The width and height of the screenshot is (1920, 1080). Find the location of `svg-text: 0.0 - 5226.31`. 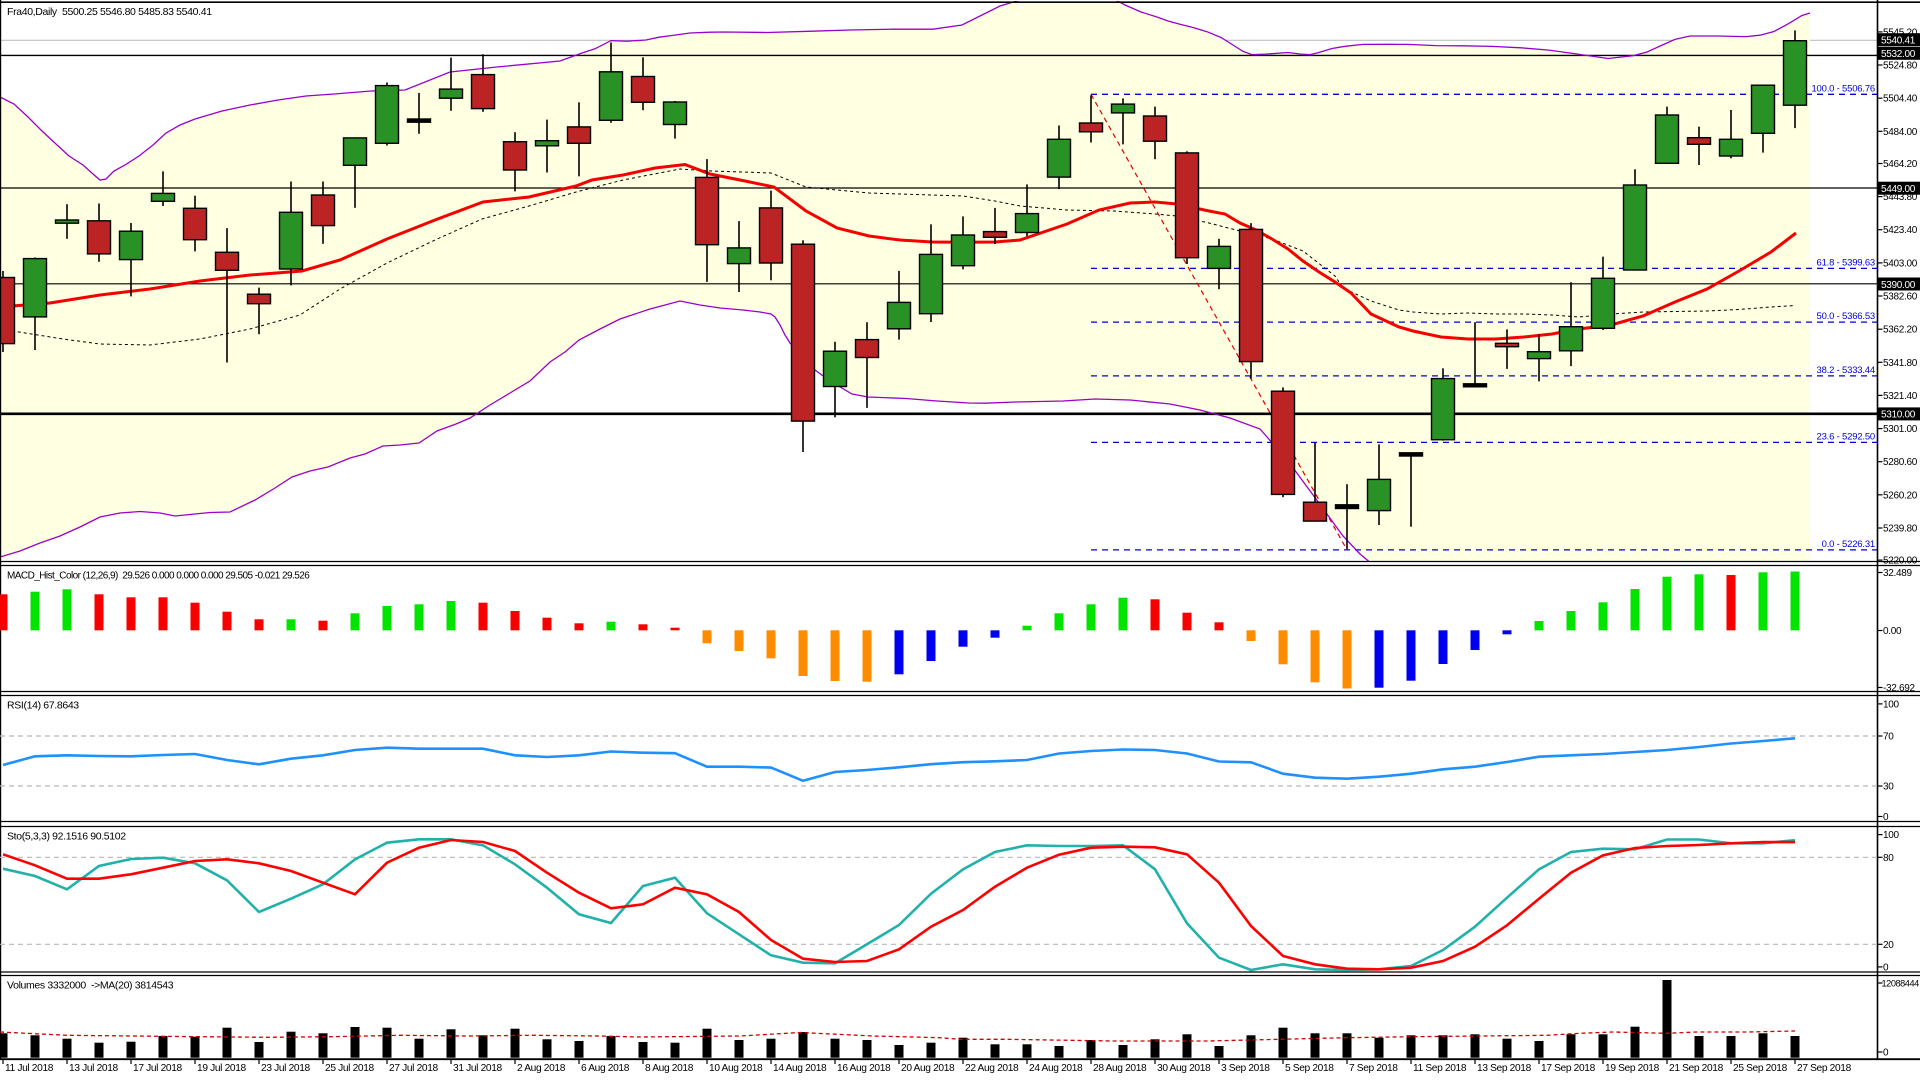

svg-text: 0.0 - 5226.31 is located at coordinates (1848, 544).